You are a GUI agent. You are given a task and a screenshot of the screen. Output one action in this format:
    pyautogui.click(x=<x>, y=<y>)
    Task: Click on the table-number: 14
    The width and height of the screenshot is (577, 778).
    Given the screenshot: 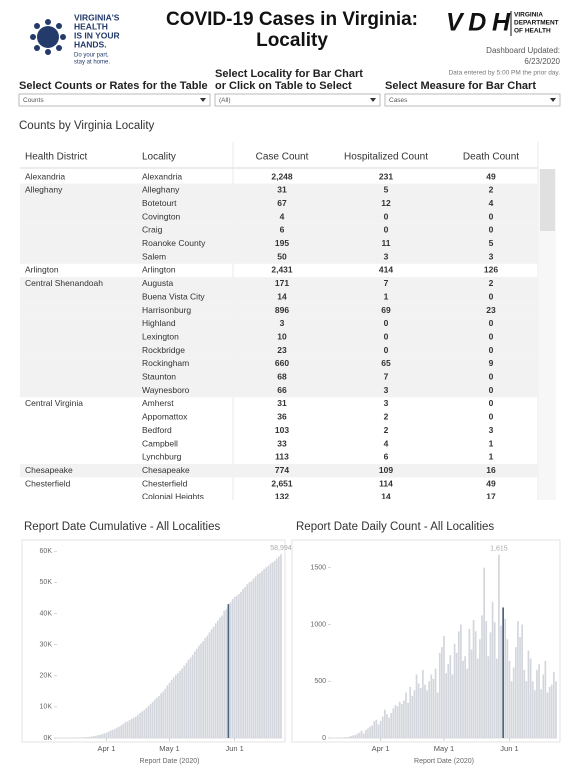 What is the action you would take?
    pyautogui.click(x=282, y=296)
    